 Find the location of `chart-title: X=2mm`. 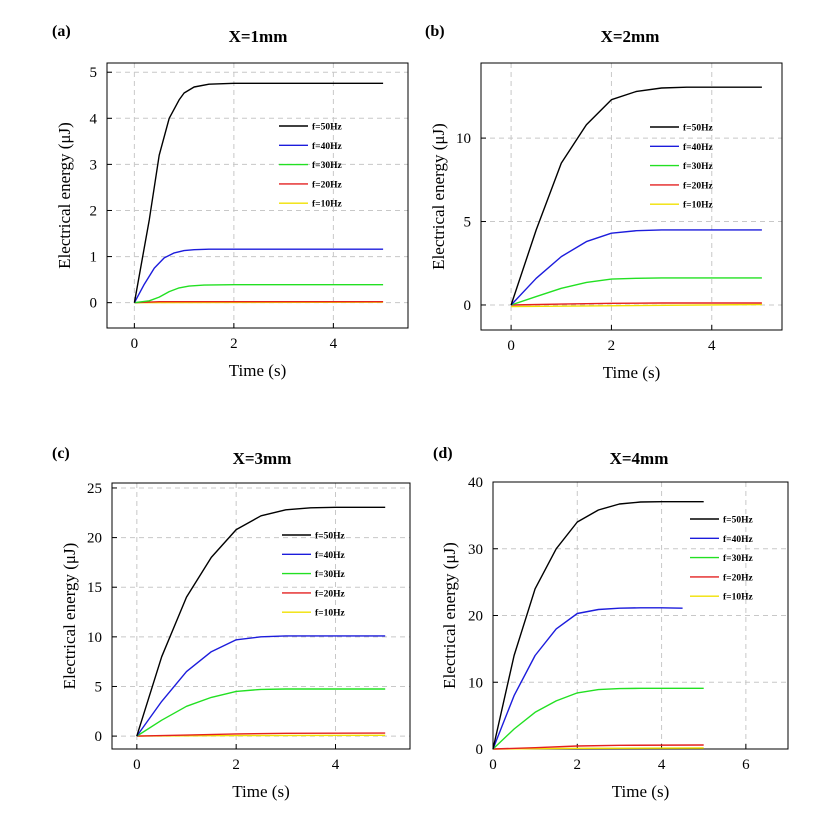

chart-title: X=2mm is located at coordinates (630, 36).